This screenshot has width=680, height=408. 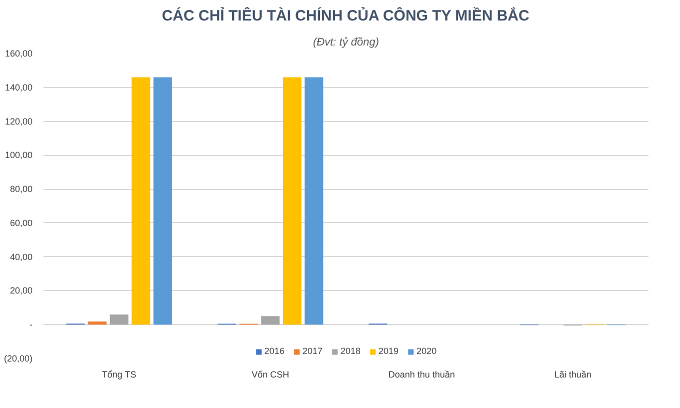 I want to click on y-tick-label: 160,00, so click(x=18, y=53).